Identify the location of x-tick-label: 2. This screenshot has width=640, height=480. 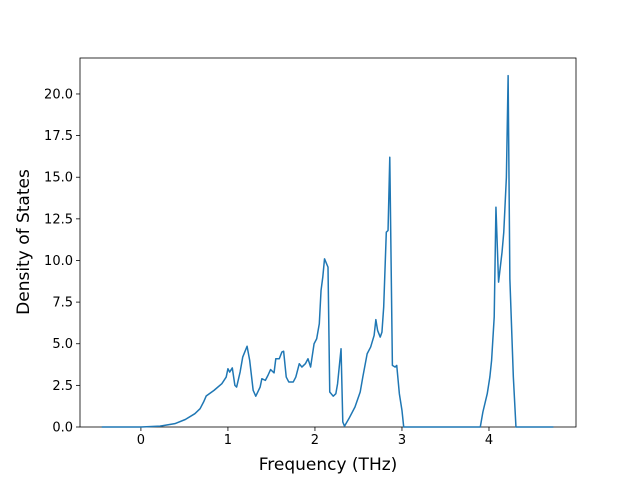
(315, 440).